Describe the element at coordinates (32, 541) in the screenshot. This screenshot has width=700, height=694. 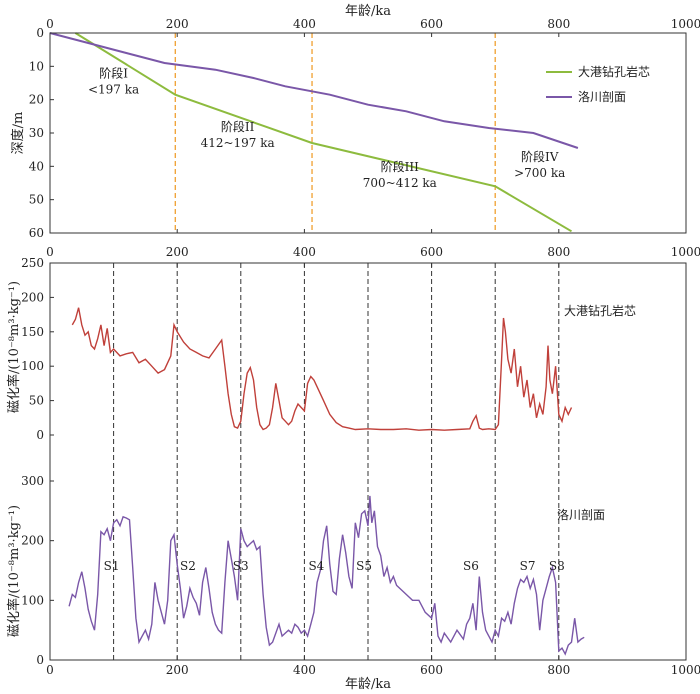
I see `panel3-ytick-label: 200` at that location.